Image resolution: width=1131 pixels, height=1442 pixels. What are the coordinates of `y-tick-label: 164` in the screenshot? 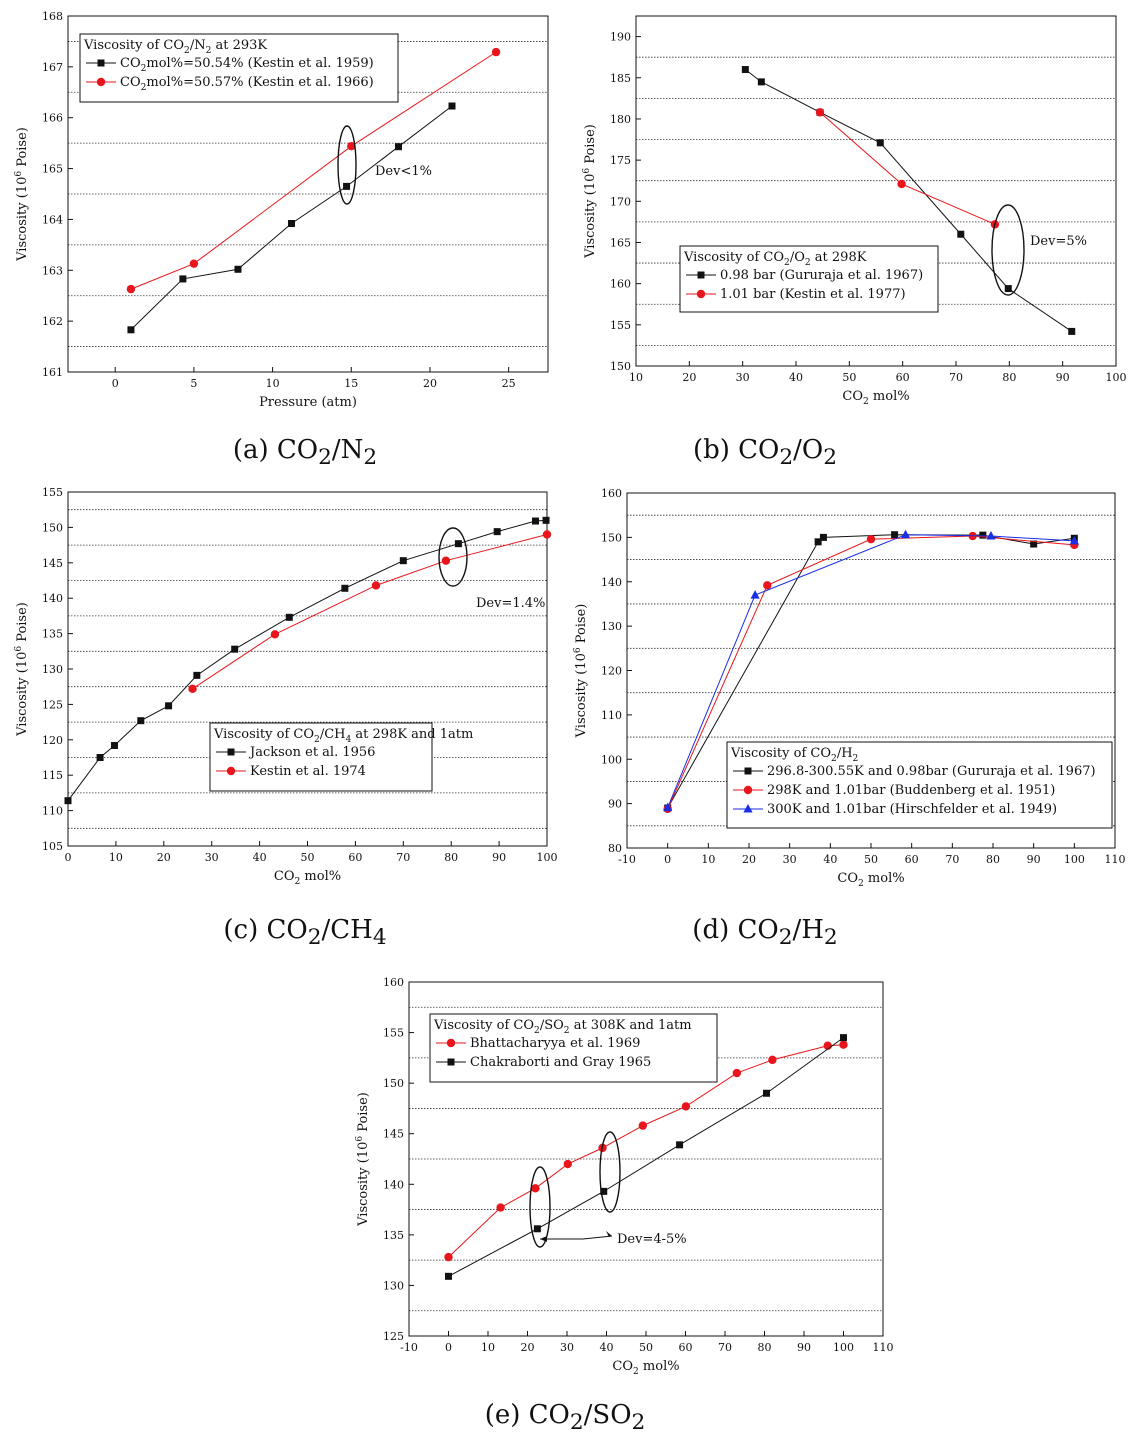 It's located at (52, 219).